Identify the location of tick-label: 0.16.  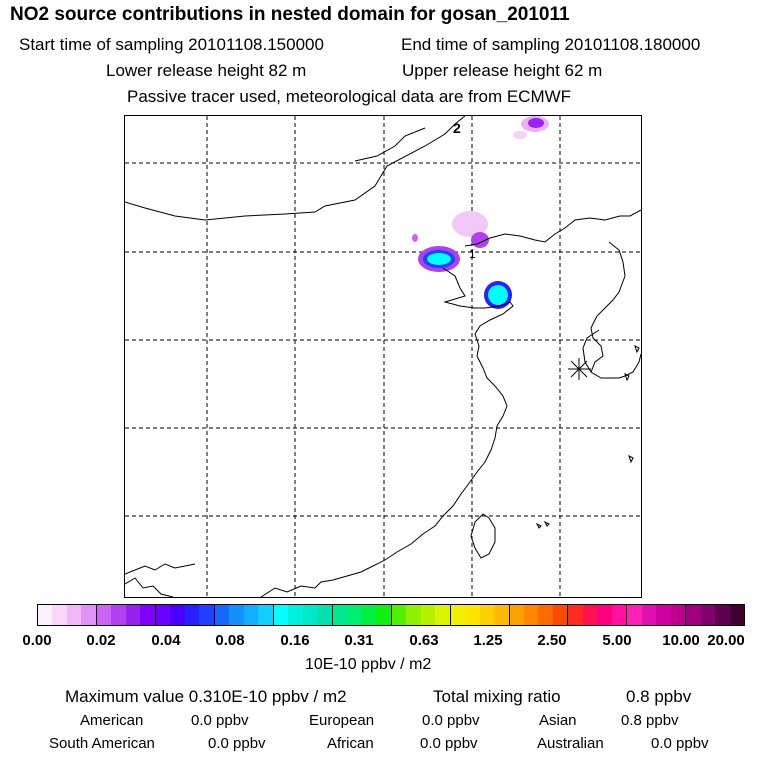
(295, 640).